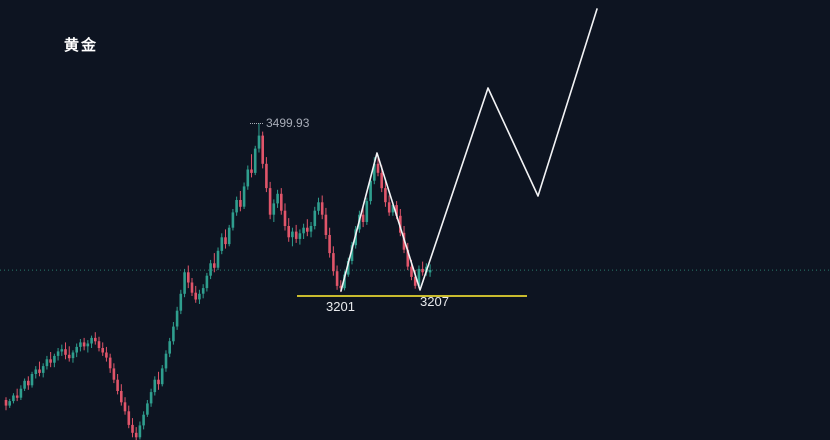 This screenshot has width=830, height=440. Describe the element at coordinates (81, 45) in the screenshot. I see `symbol-title: 黄金` at that location.